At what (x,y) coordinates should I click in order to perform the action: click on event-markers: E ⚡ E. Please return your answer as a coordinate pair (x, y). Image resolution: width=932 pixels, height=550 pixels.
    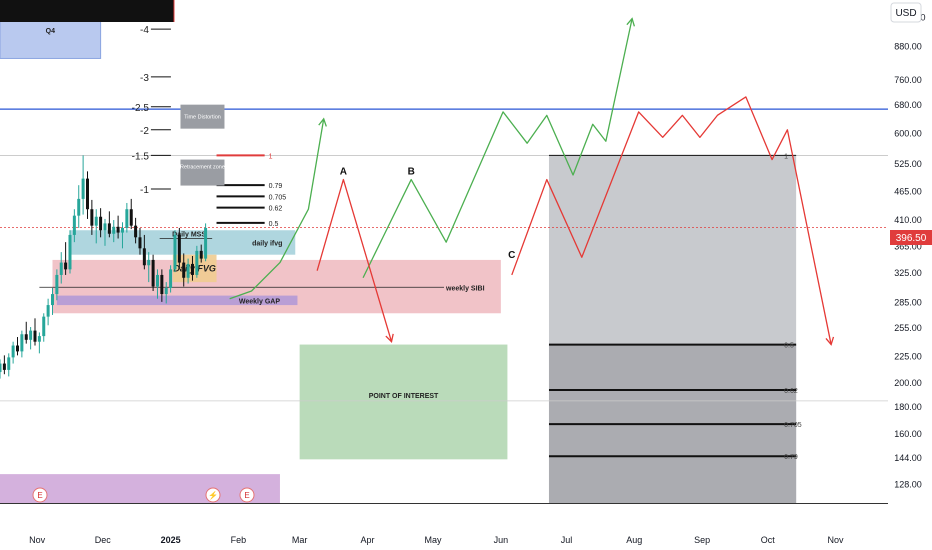
    Looking at the image, I should click on (143, 495).